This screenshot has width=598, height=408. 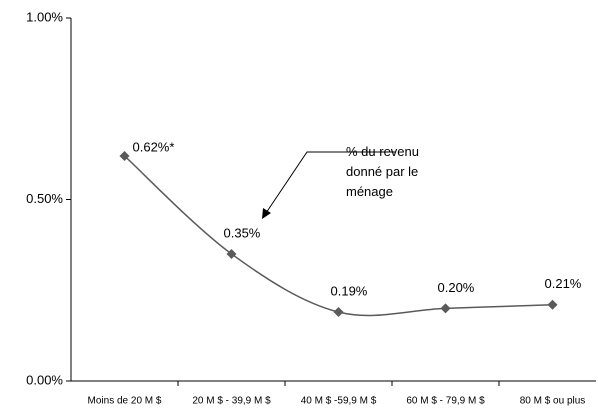 What do you see at coordinates (154, 146) in the screenshot?
I see `value-label: 0.62%*` at bounding box center [154, 146].